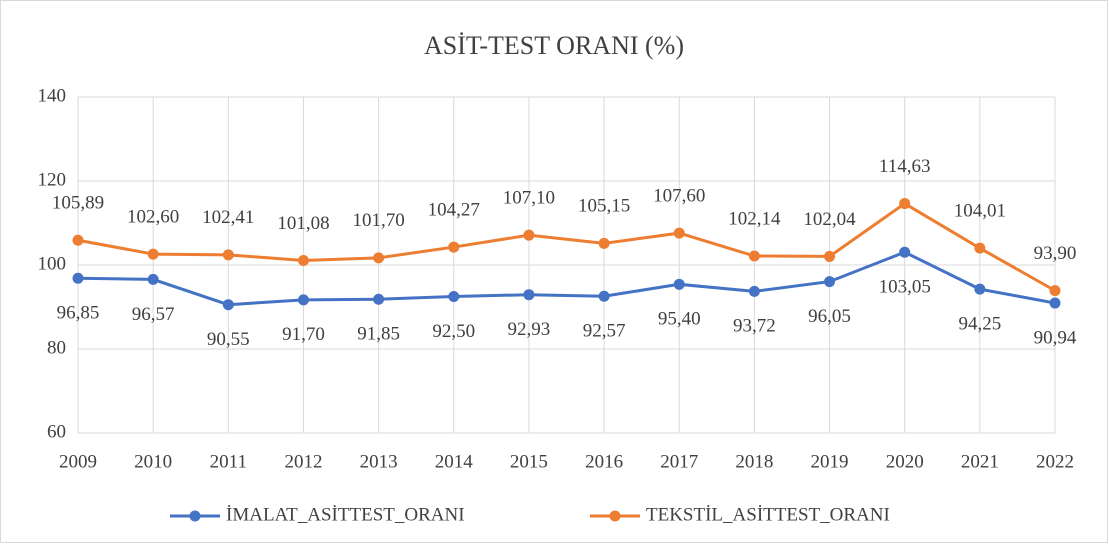 The width and height of the screenshot is (1109, 544). What do you see at coordinates (78, 313) in the screenshot?
I see `data-label: 96,85` at bounding box center [78, 313].